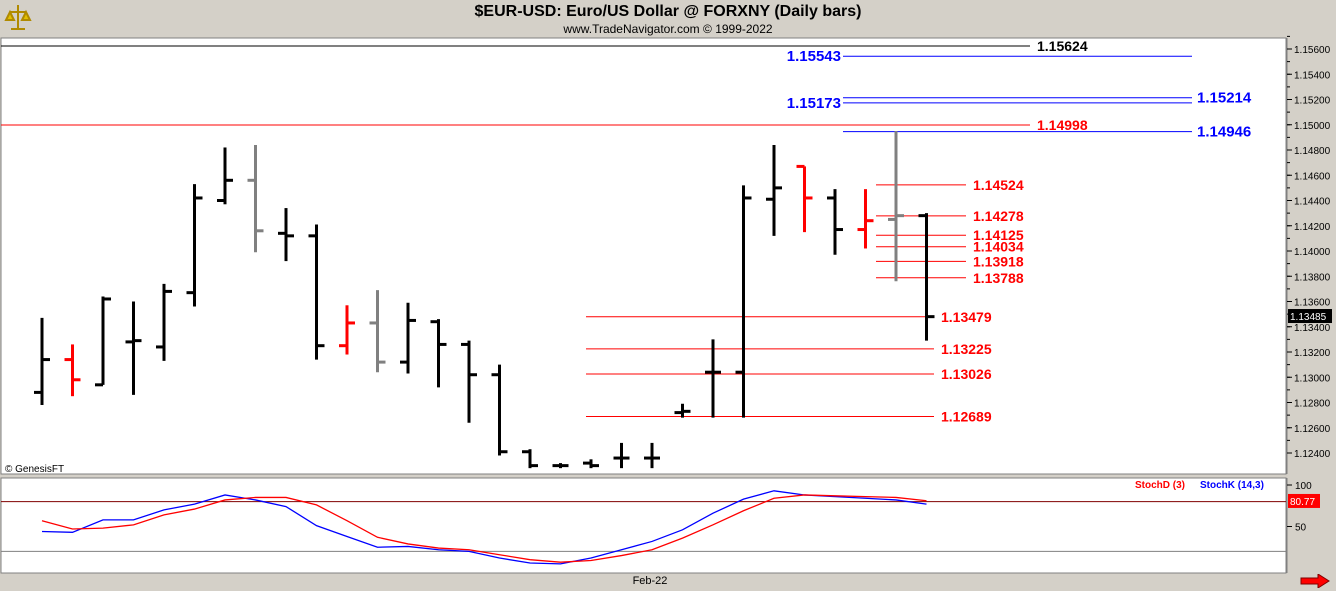 The height and width of the screenshot is (591, 1336). What do you see at coordinates (998, 278) in the screenshot?
I see `level-label: 1.13788` at bounding box center [998, 278].